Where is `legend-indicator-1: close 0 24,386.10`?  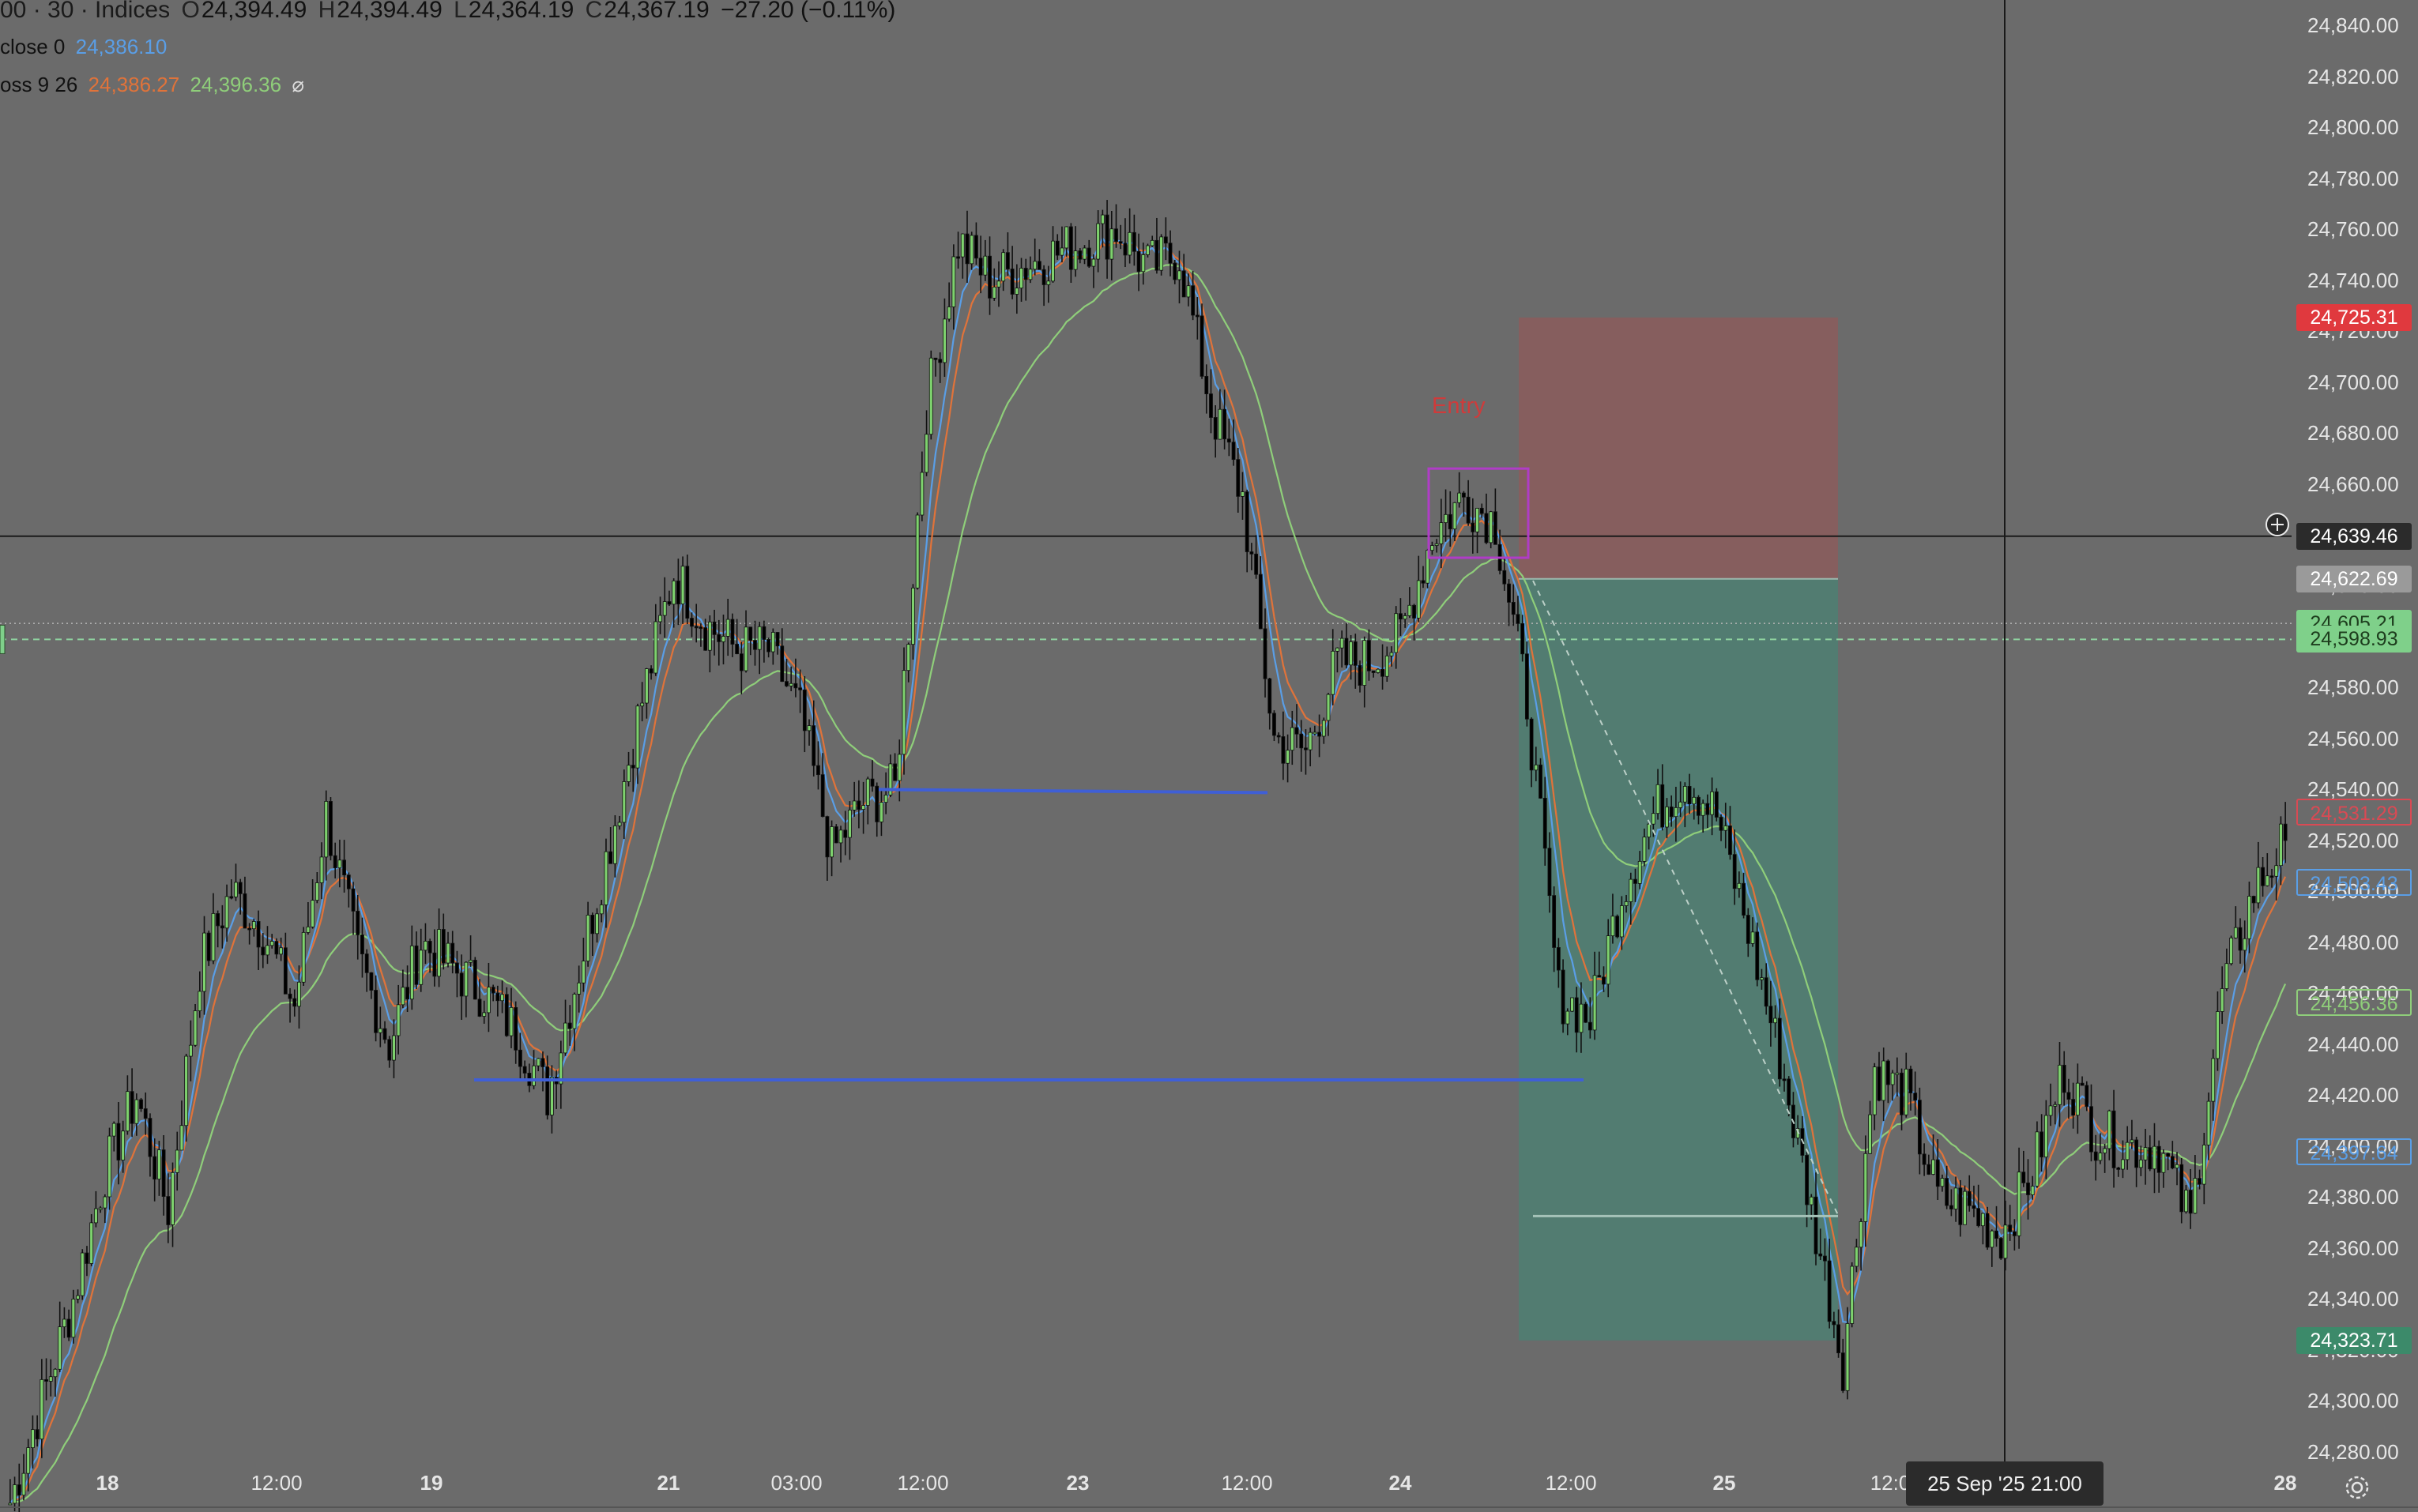 legend-indicator-1: close 0 24,386.10 is located at coordinates (85, 47).